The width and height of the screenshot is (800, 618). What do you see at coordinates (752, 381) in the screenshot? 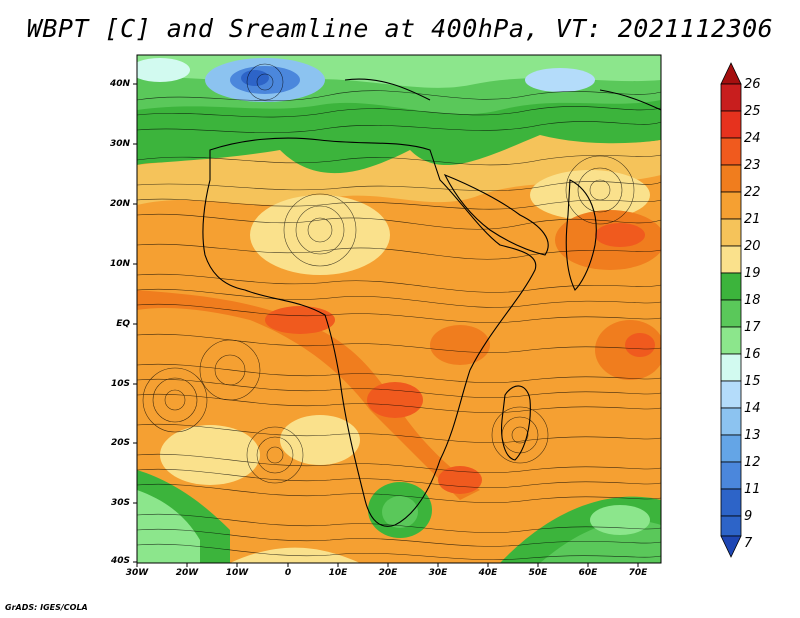
I see `colorbar-label: 15` at bounding box center [752, 381].